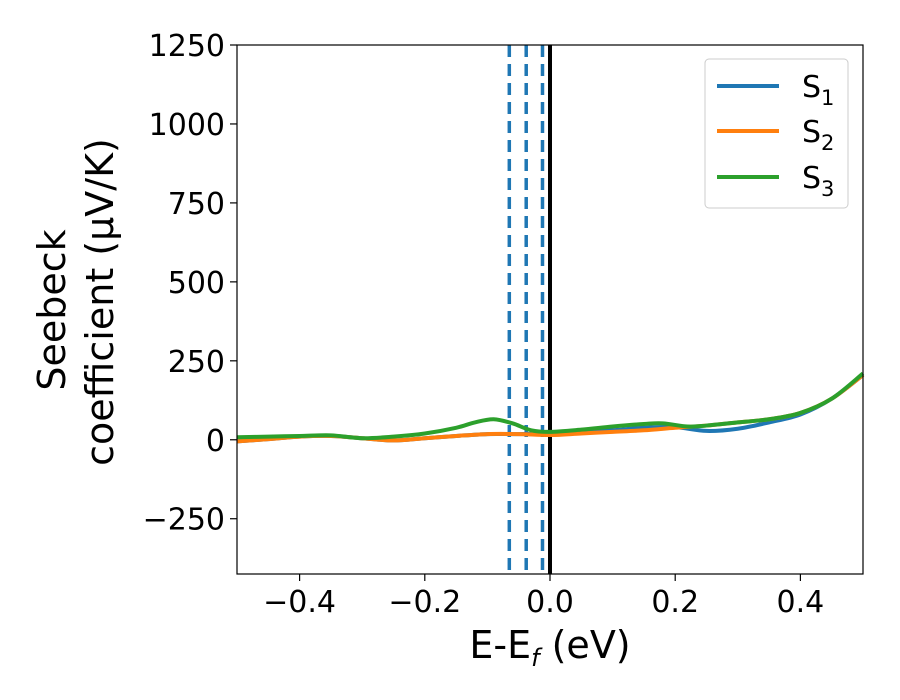 This screenshot has width=900, height=700. Describe the element at coordinates (100, 302) in the screenshot. I see `y-axis-label-line2: coefficient (μV/K)` at that location.